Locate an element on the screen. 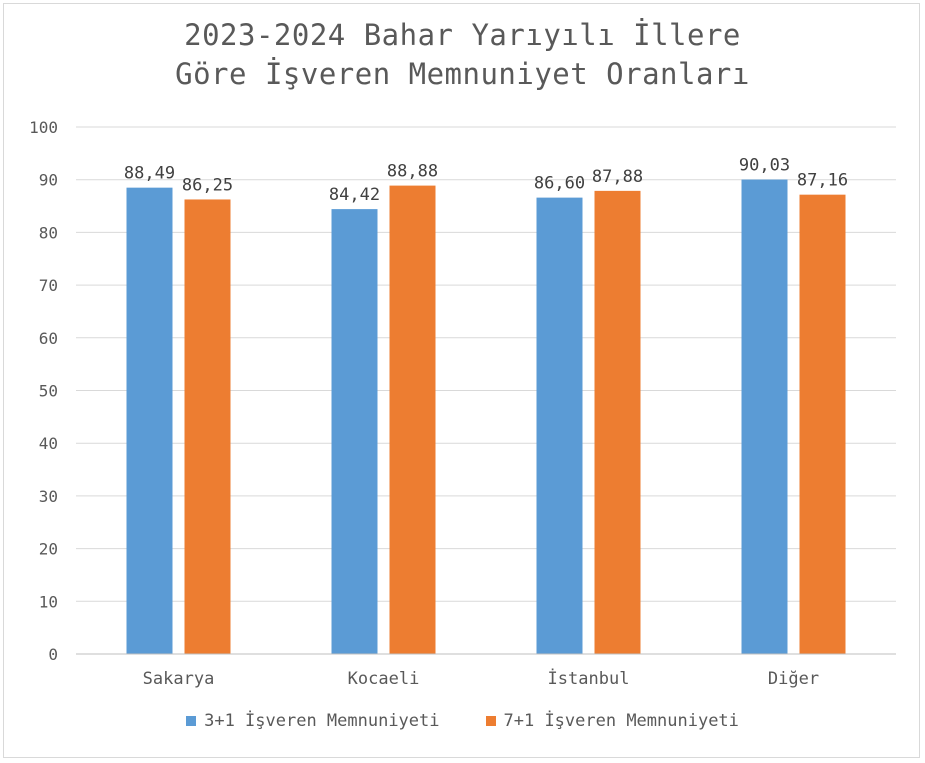 This screenshot has height=763, width=925. chart-title-line-2: Göre İşveren Memnuniyet Oranları is located at coordinates (462, 74).